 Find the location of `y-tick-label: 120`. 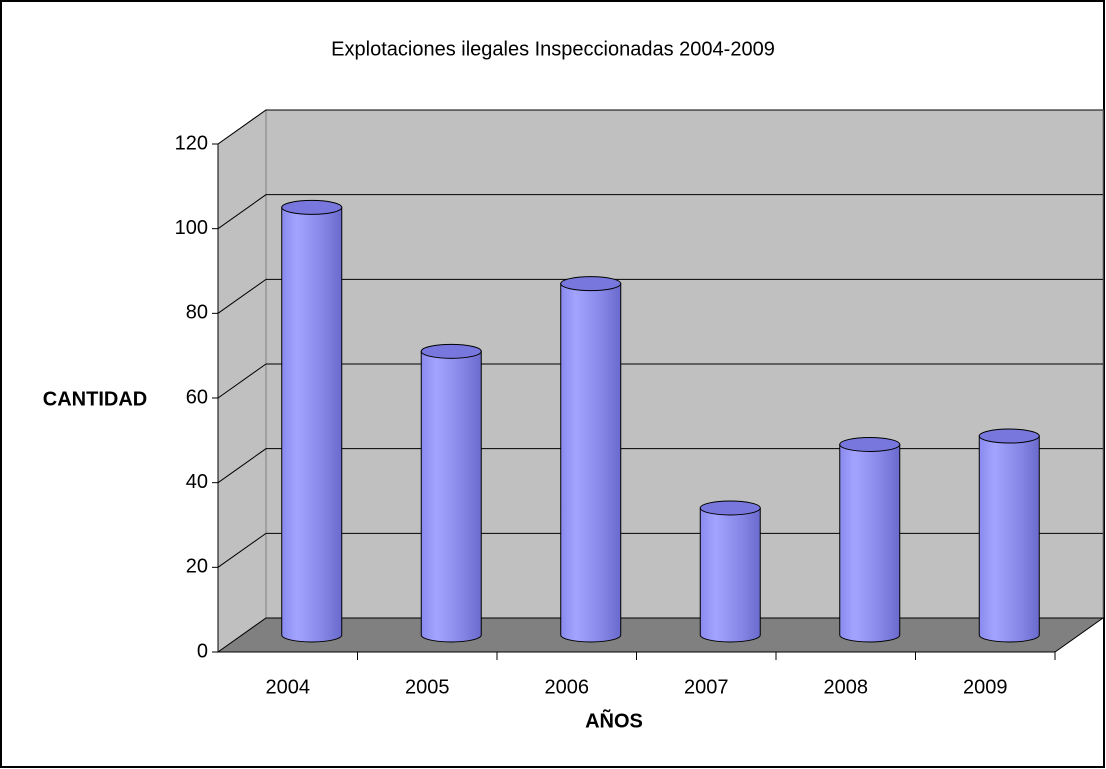

y-tick-label: 120 is located at coordinates (191, 143).